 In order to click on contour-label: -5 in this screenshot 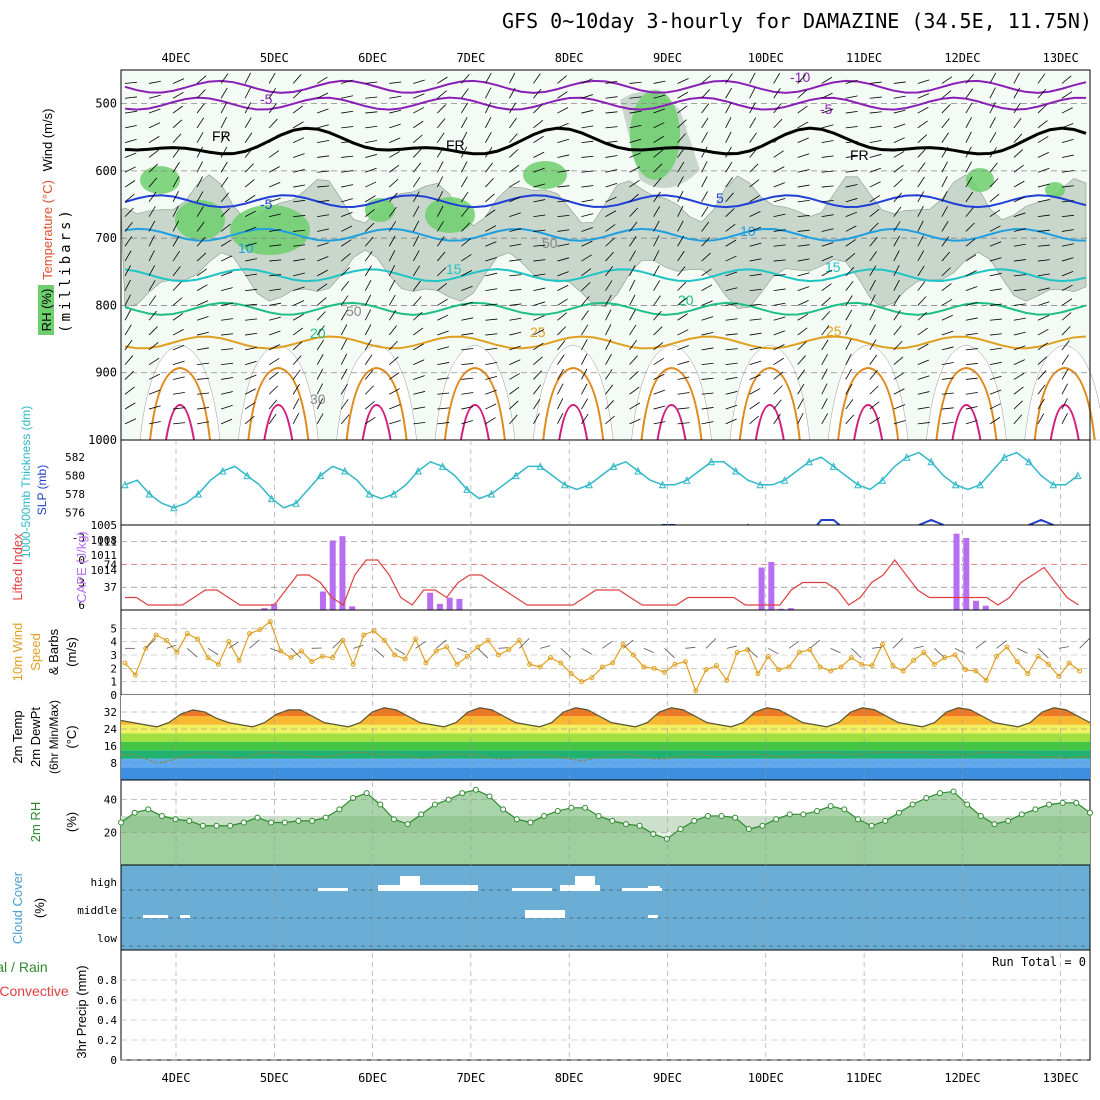, I will do `click(826, 109)`.